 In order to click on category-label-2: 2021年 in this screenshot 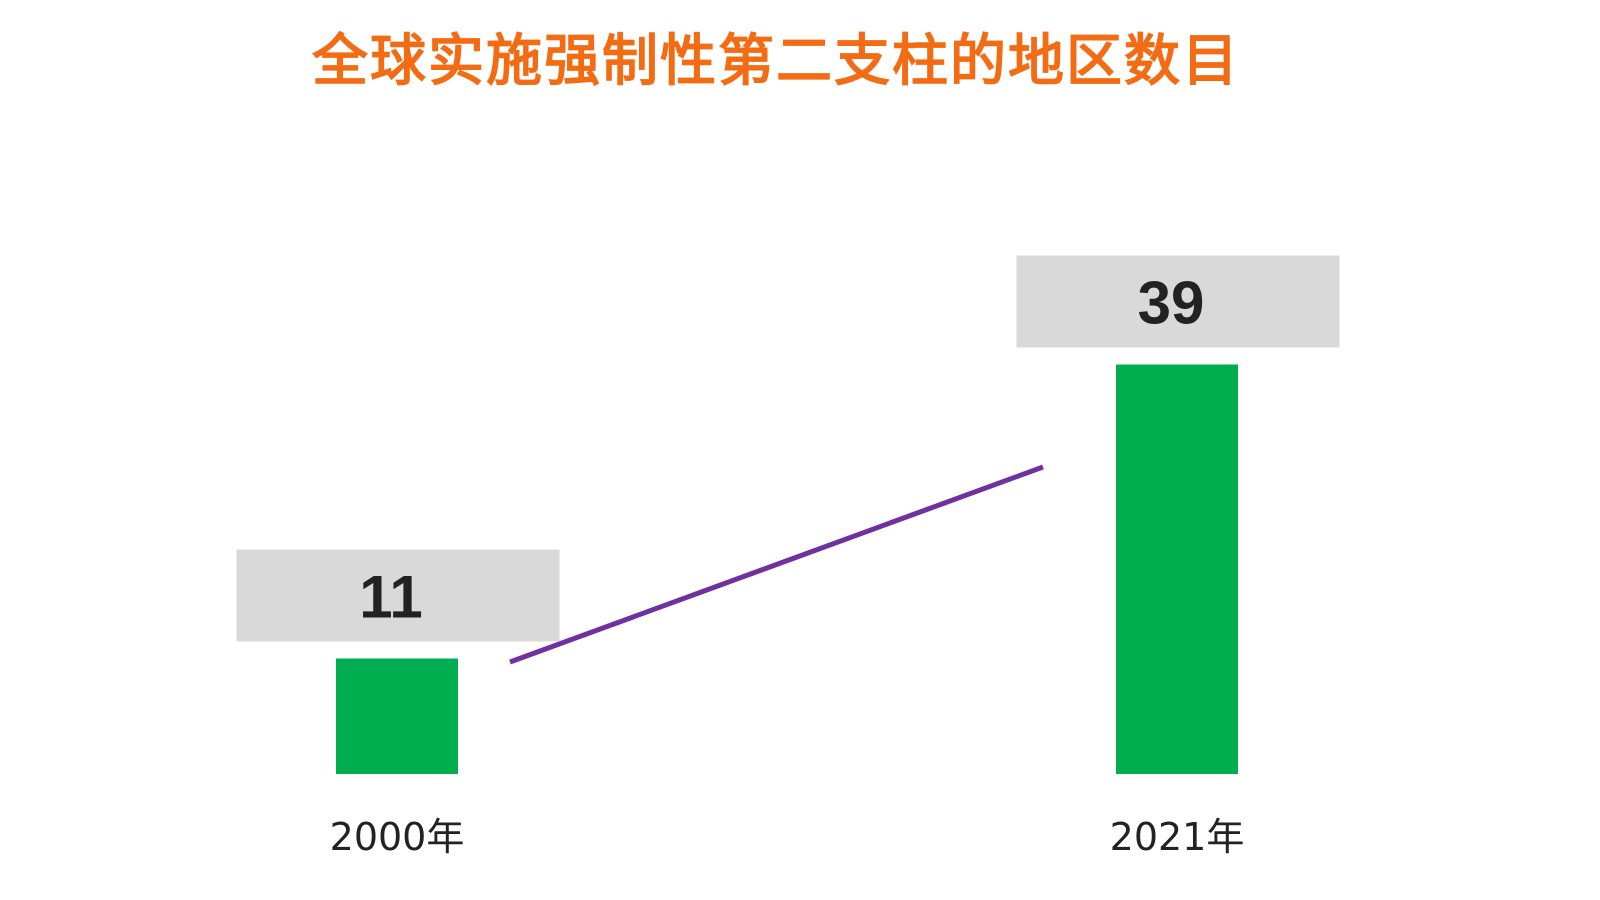, I will do `click(1177, 837)`.